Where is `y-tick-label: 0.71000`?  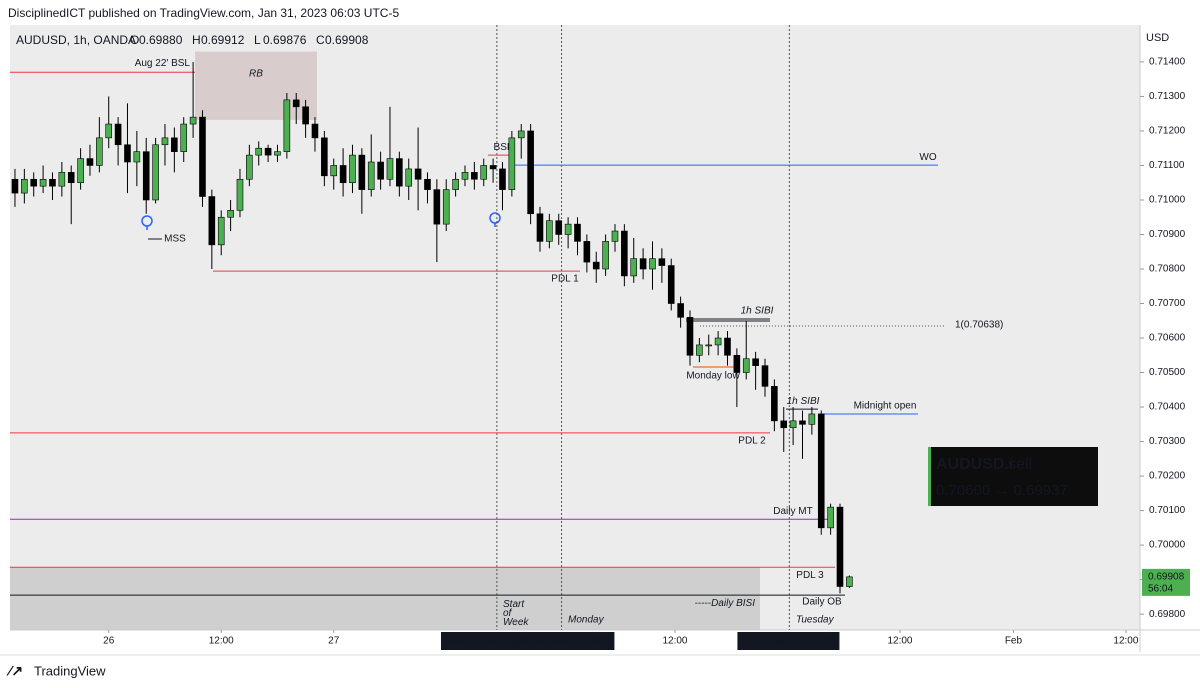
y-tick-label: 0.71000 is located at coordinates (1167, 200).